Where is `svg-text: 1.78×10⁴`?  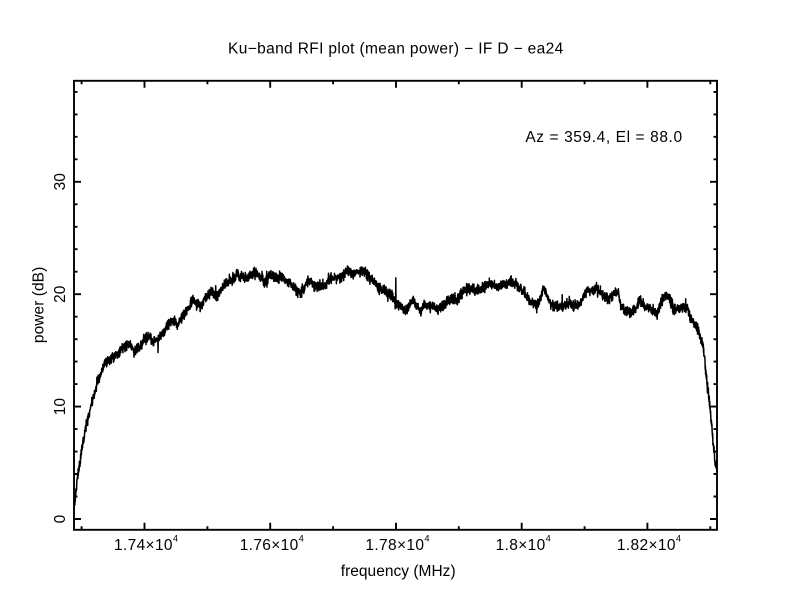 svg-text: 1.78×10⁴ is located at coordinates (397, 543).